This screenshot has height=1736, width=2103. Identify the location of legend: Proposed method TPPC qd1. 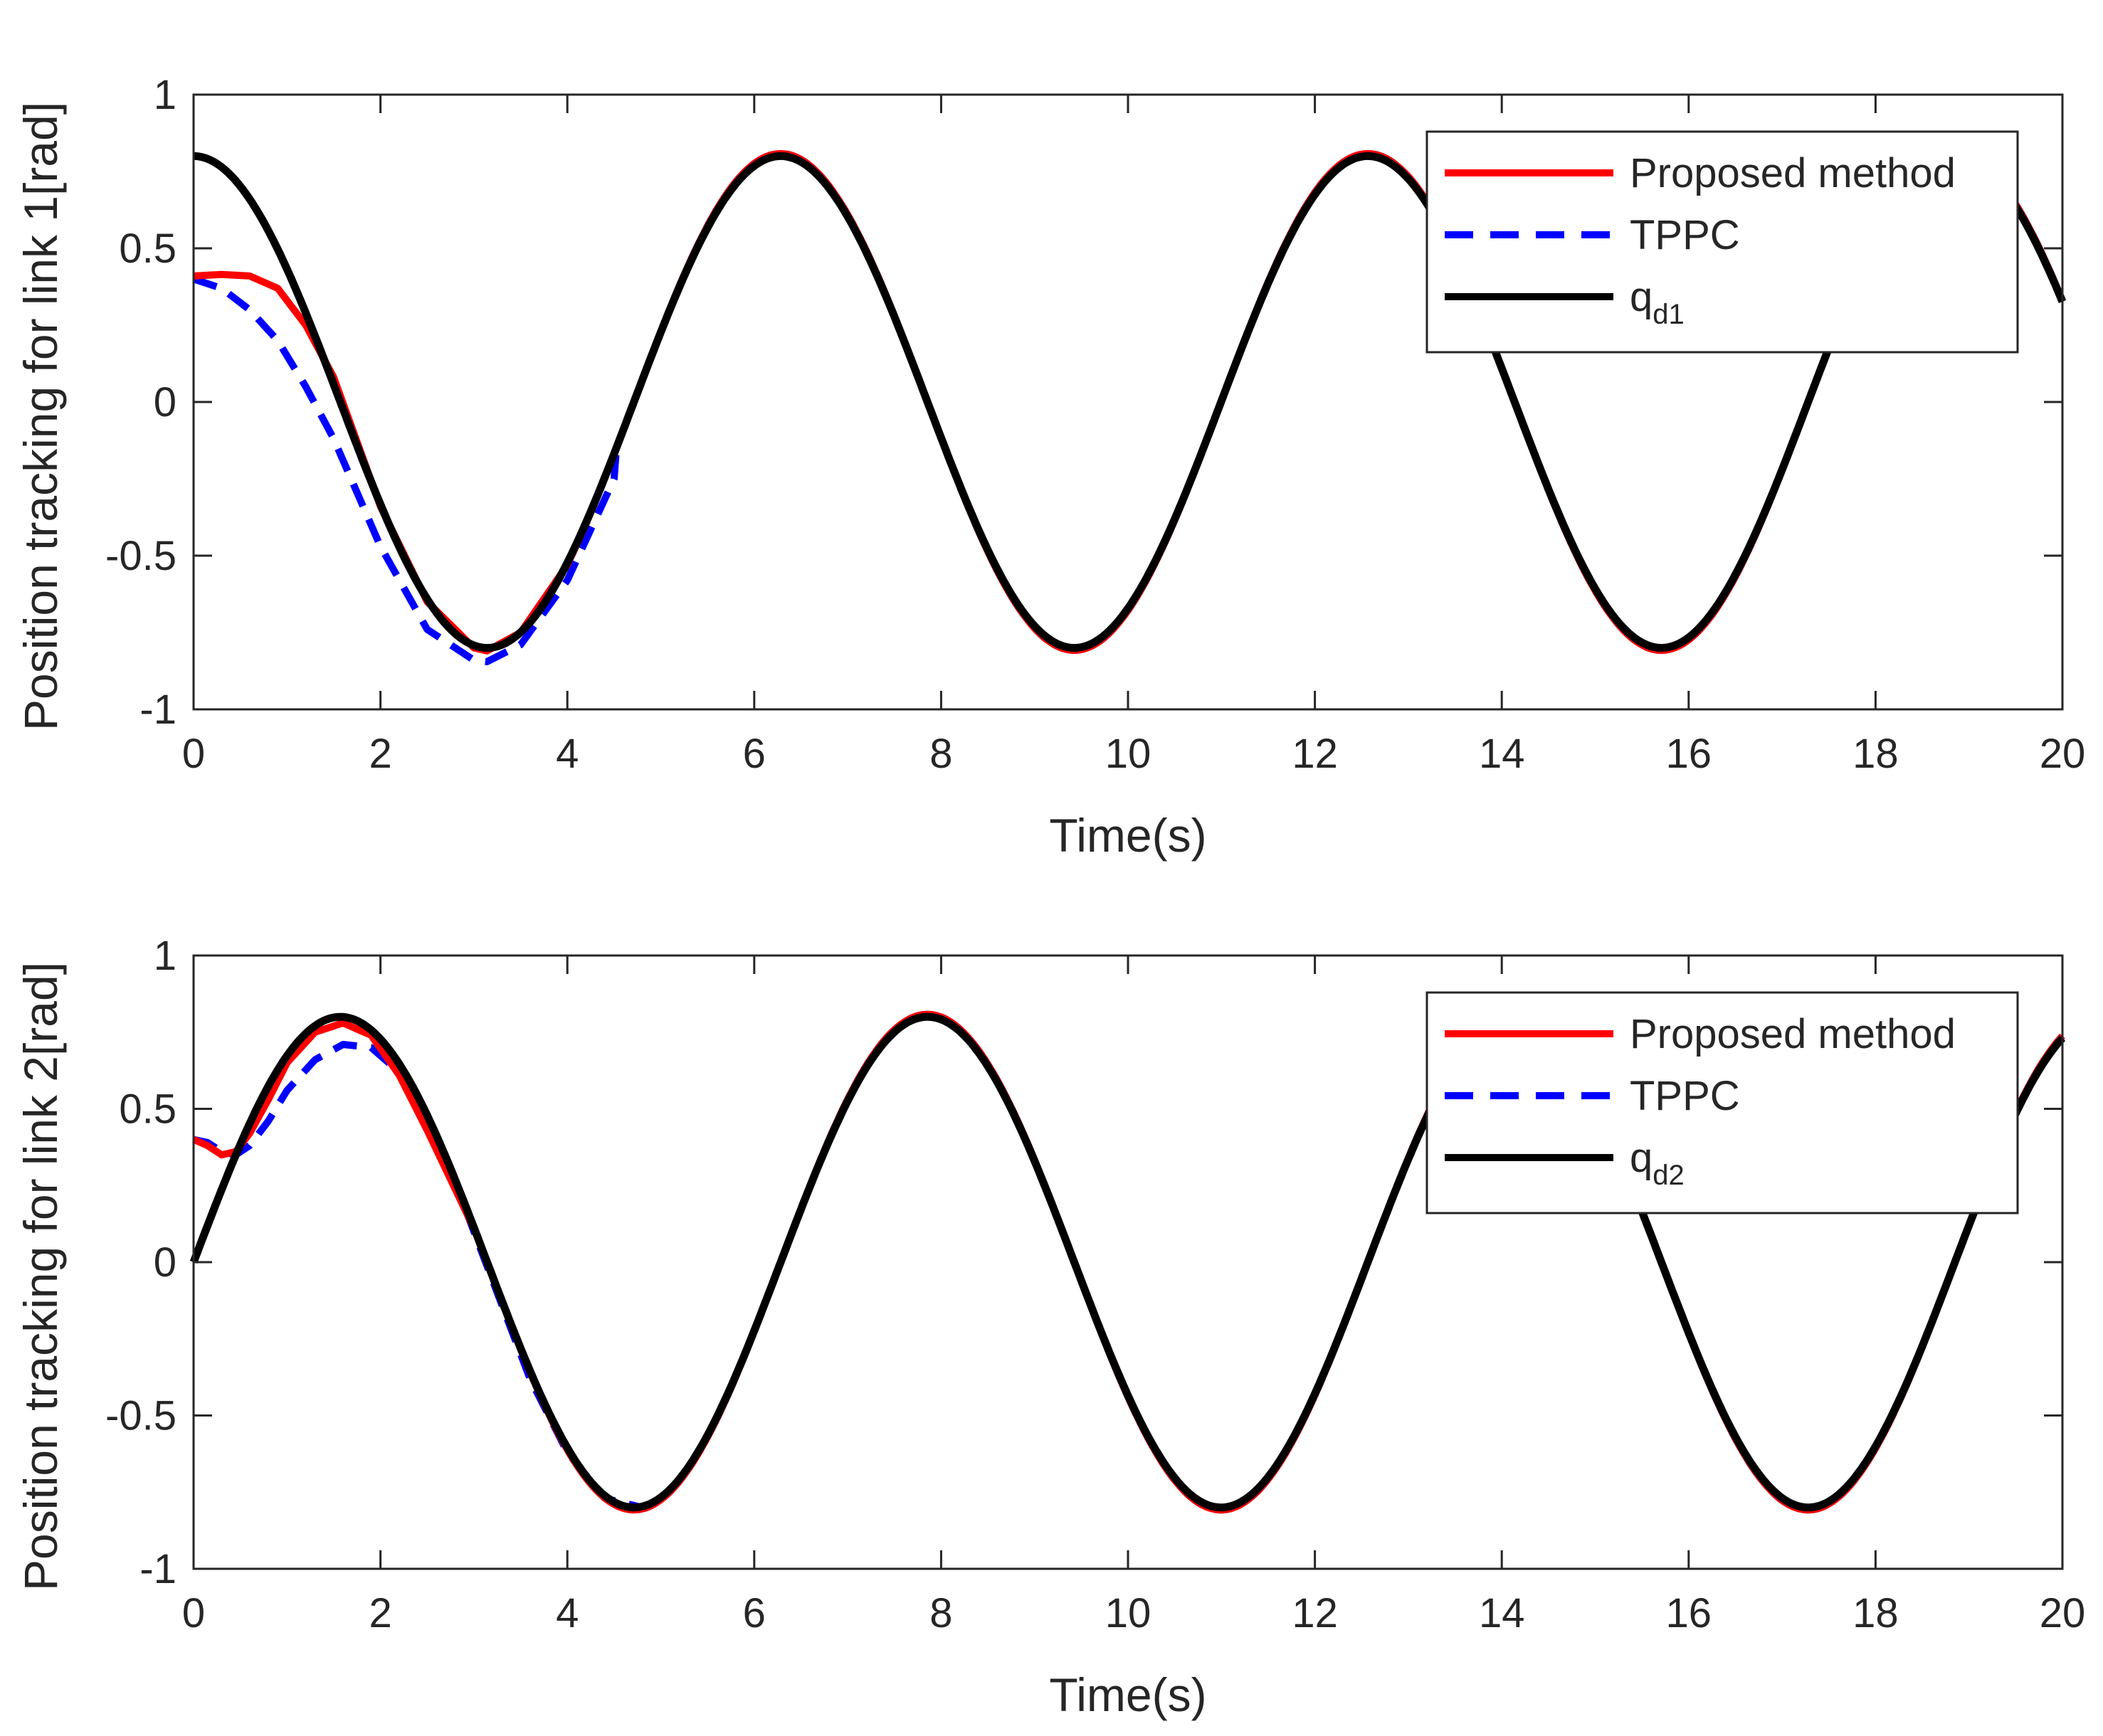
(1722, 242).